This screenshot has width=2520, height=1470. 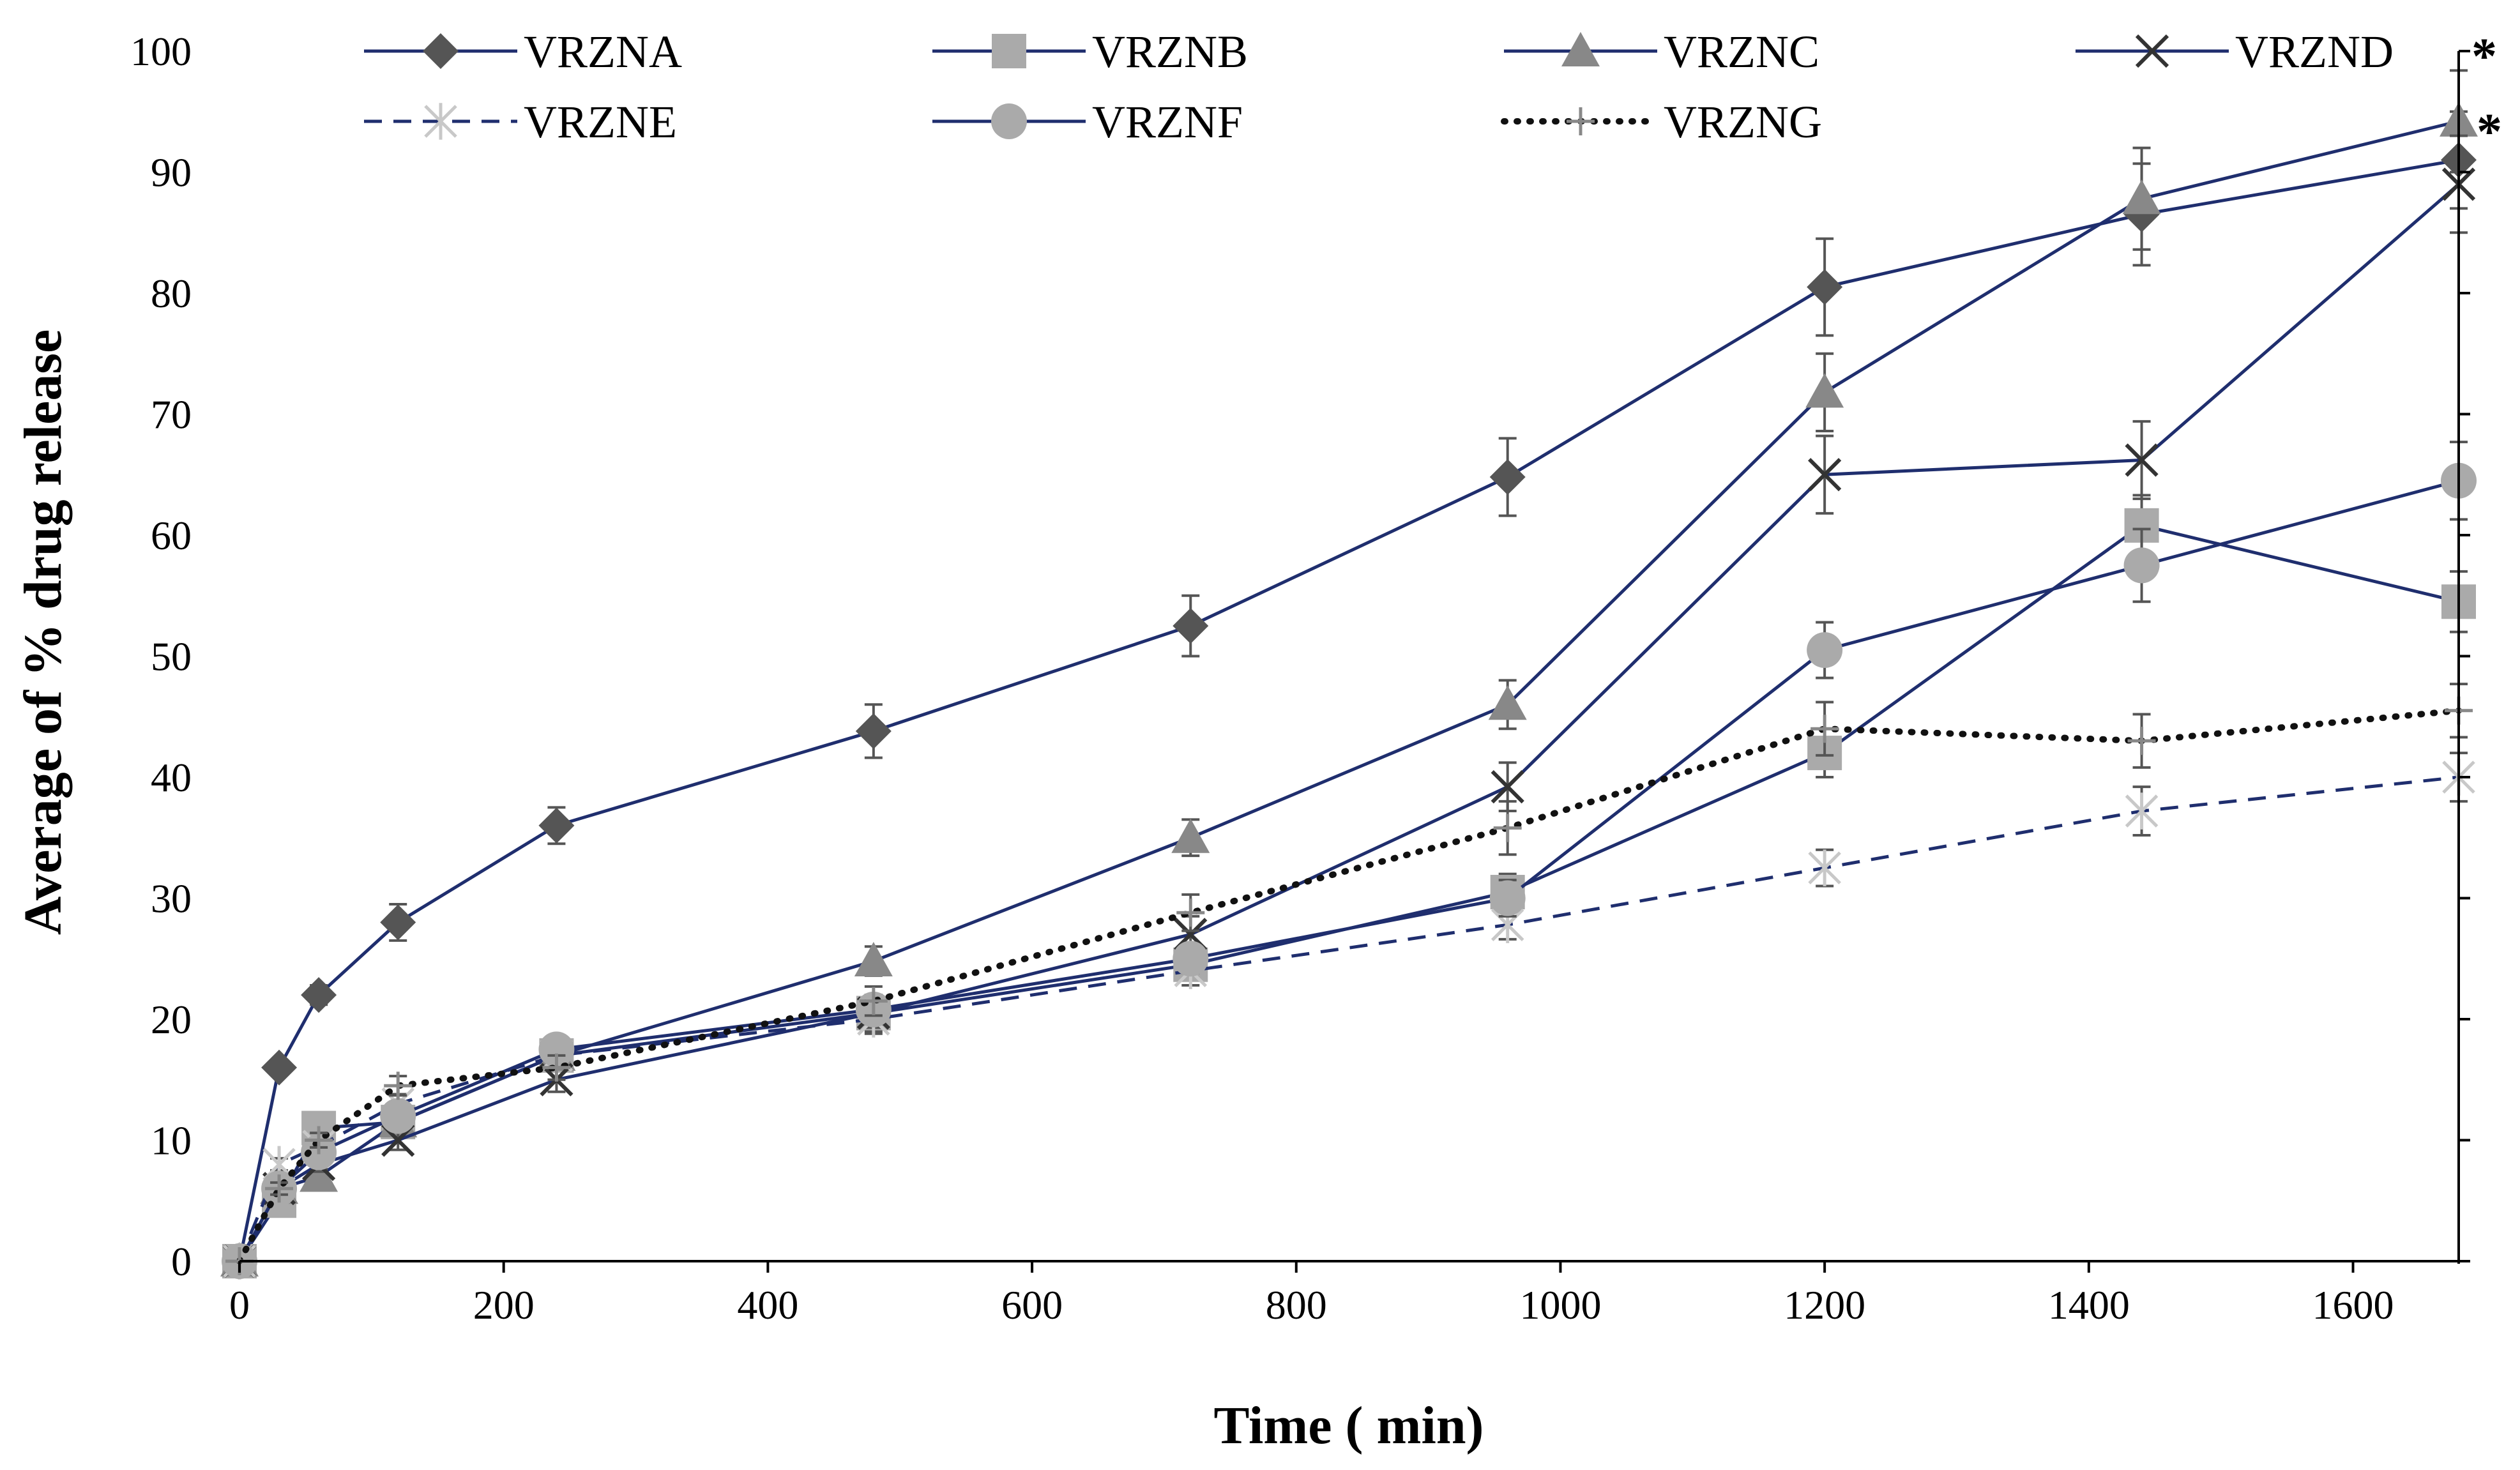 I want to click on x-tick-label: 1000, so click(x=1560, y=1305).